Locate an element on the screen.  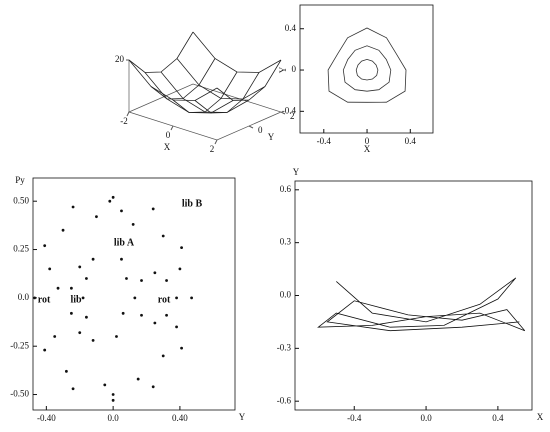
trajectory is located at coordinates (421, 304).